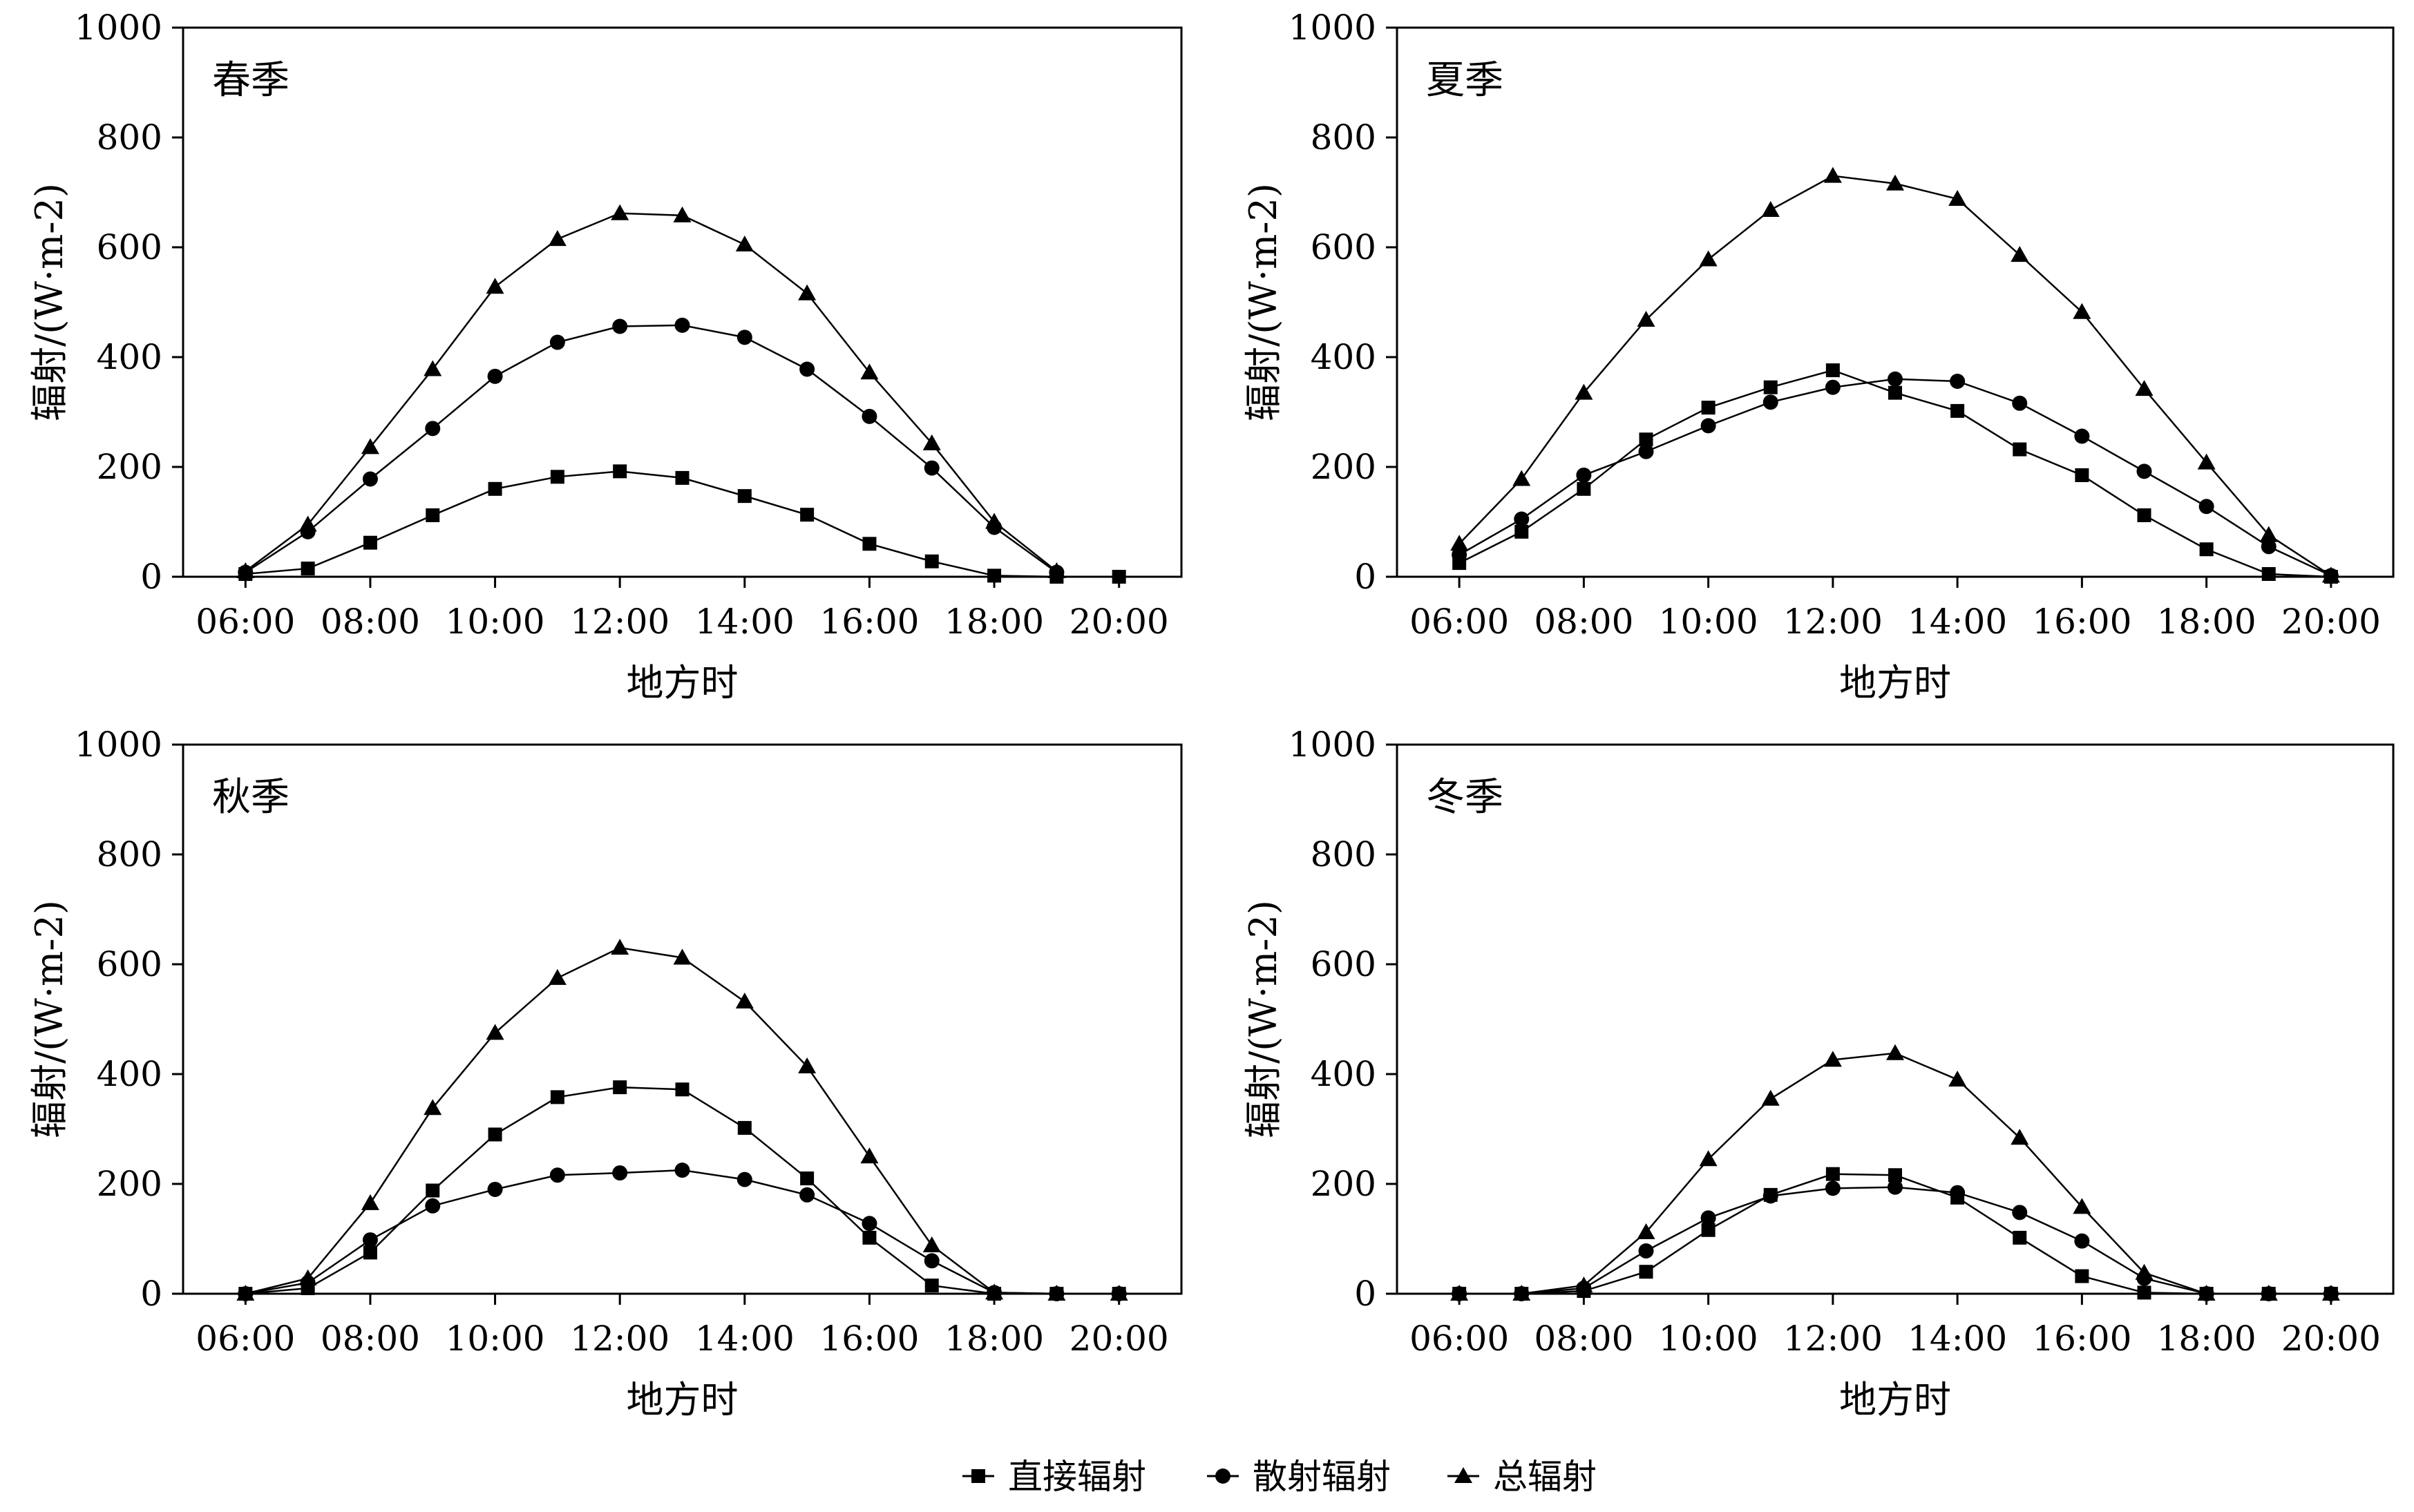 The image size is (2414, 1512). I want to click on x-tick-label: 08:00, so click(1583, 622).